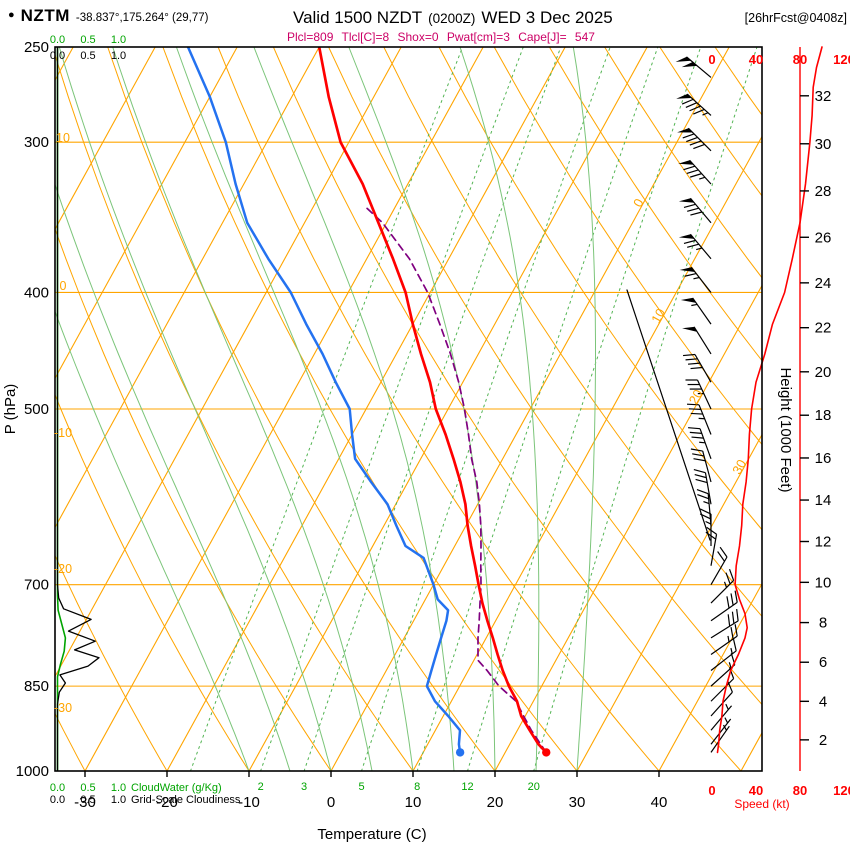 The height and width of the screenshot is (860, 850). What do you see at coordinates (36, 409) in the screenshot?
I see `svg-text: 500` at bounding box center [36, 409].